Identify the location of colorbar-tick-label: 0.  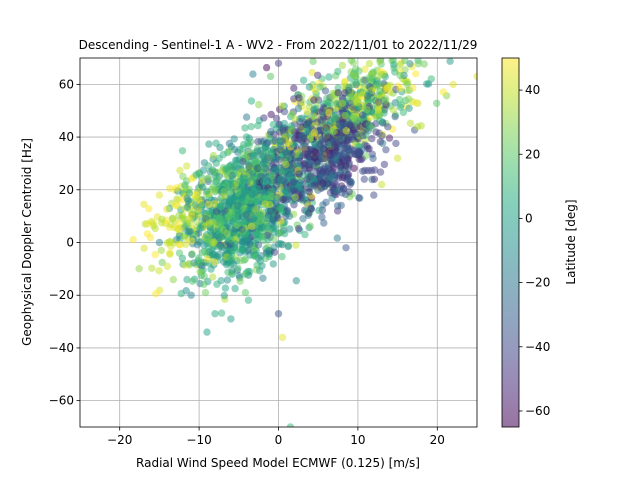
(529, 218).